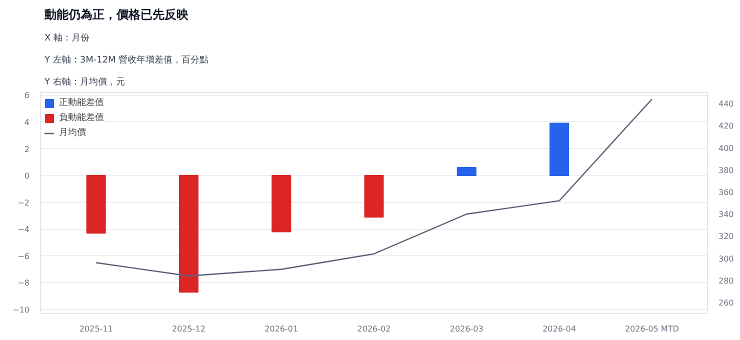 The width and height of the screenshot is (740, 340). I want to click on y-tick-label: 2, so click(27, 149).